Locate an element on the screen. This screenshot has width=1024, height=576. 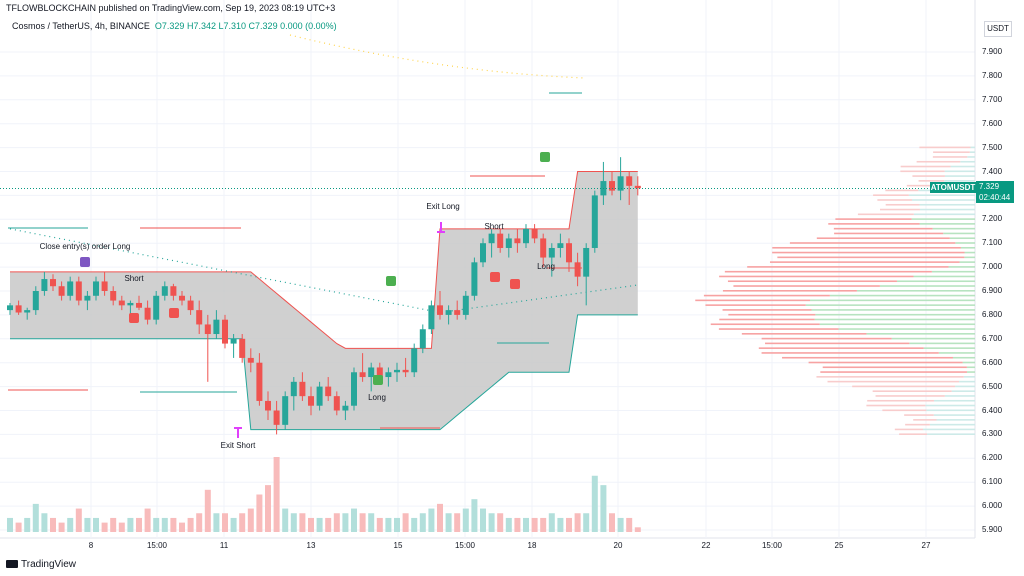
long-label-1: Long is located at coordinates (377, 397).